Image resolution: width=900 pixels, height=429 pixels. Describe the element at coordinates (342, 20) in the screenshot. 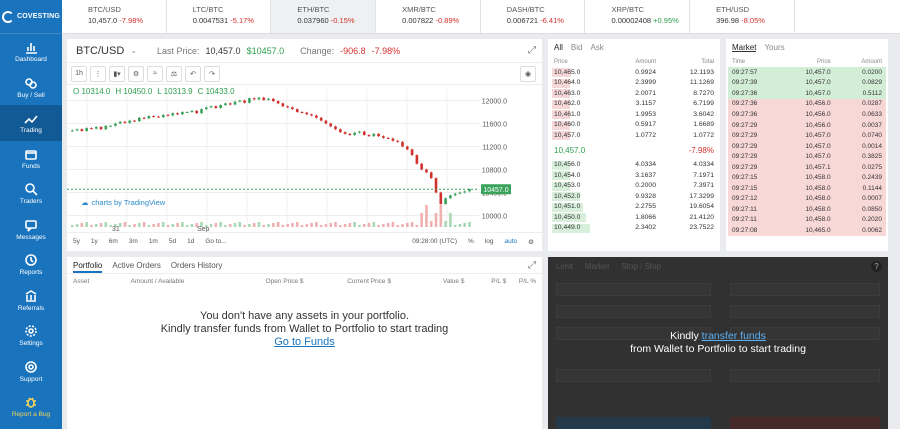

I see `ticker-change: -0.15%` at that location.